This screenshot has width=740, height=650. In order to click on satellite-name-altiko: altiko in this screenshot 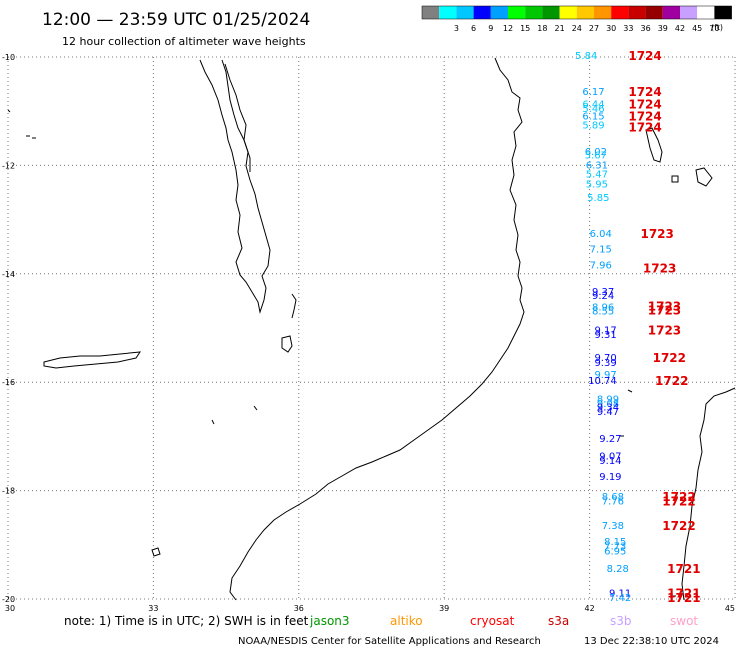, I will do `click(406, 621)`.